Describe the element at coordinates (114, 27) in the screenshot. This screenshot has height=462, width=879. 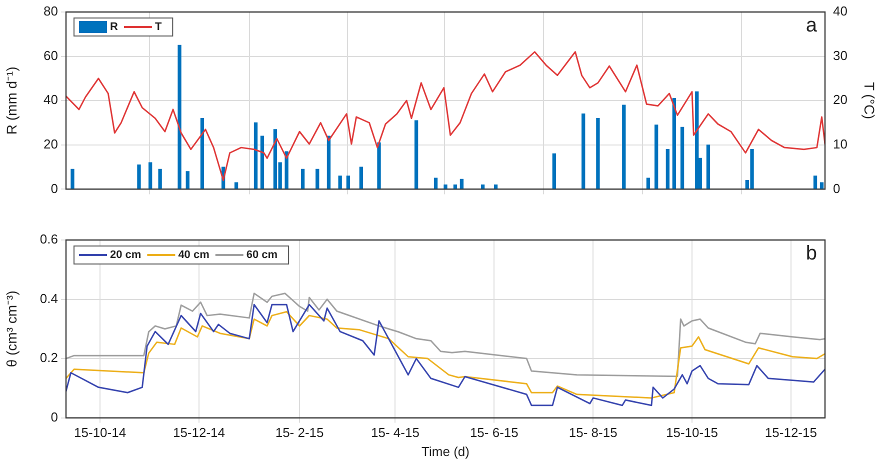
I see `legend-label: R` at that location.